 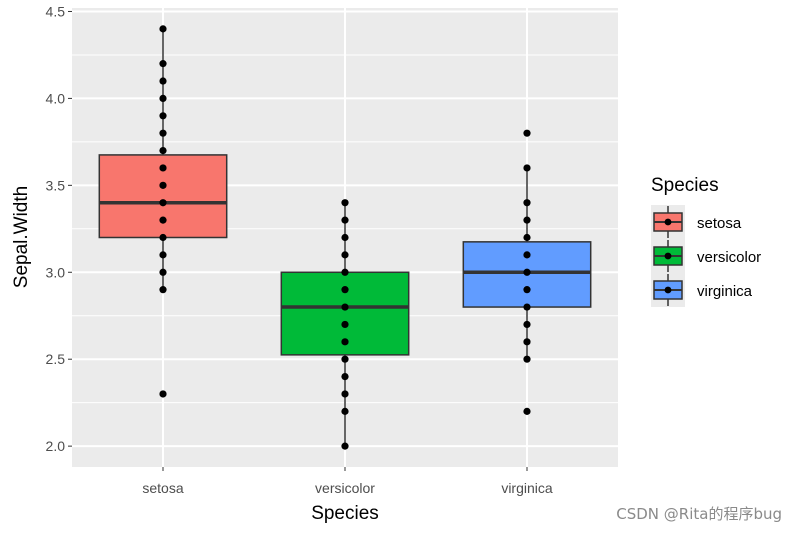 What do you see at coordinates (729, 257) in the screenshot?
I see `legend-label: versicolor` at bounding box center [729, 257].